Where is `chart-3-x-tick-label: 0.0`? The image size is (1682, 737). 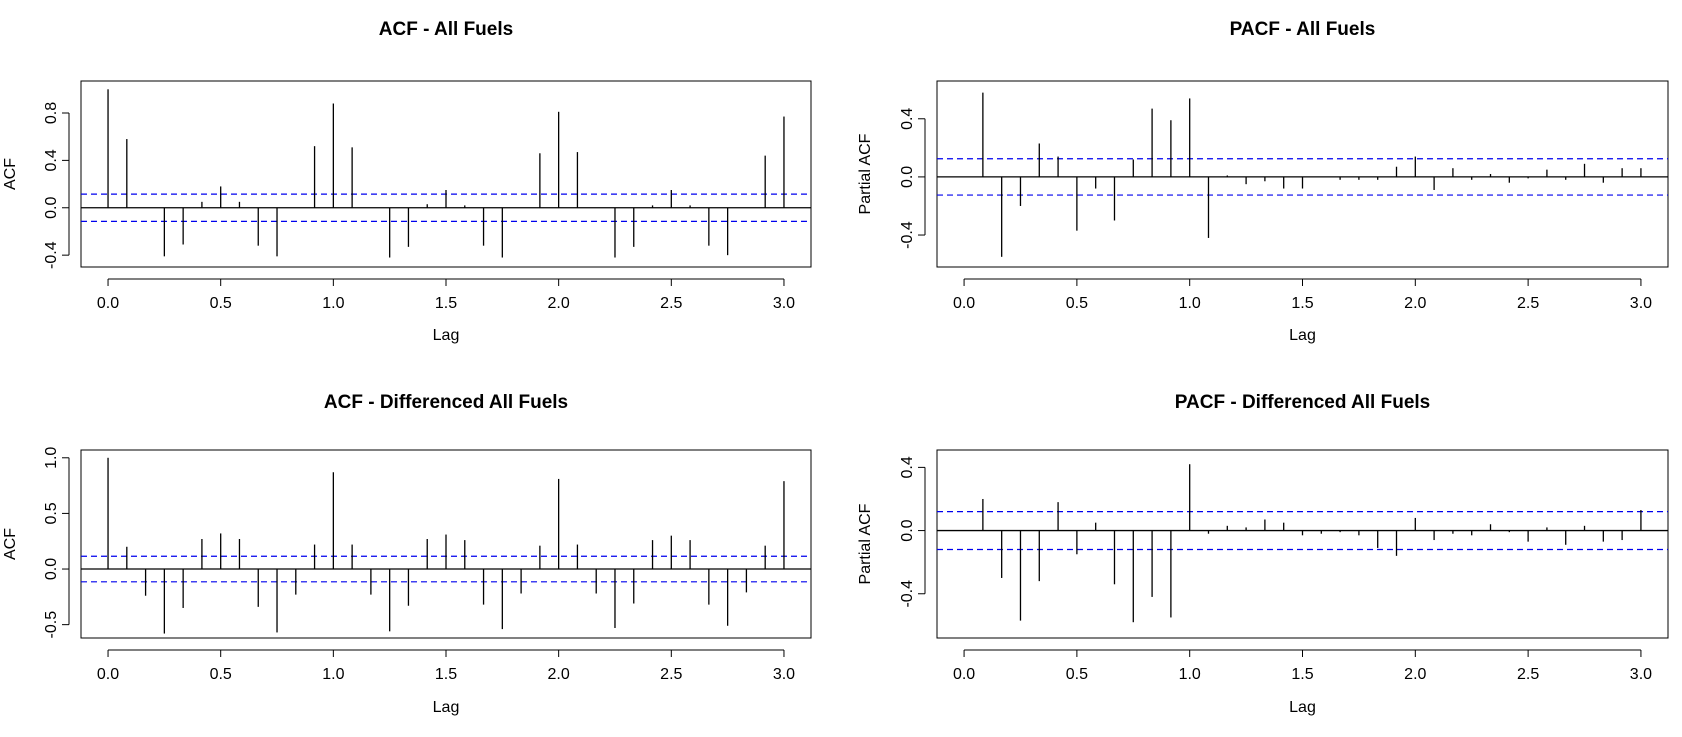 chart-3-x-tick-label: 0.0 is located at coordinates (964, 674).